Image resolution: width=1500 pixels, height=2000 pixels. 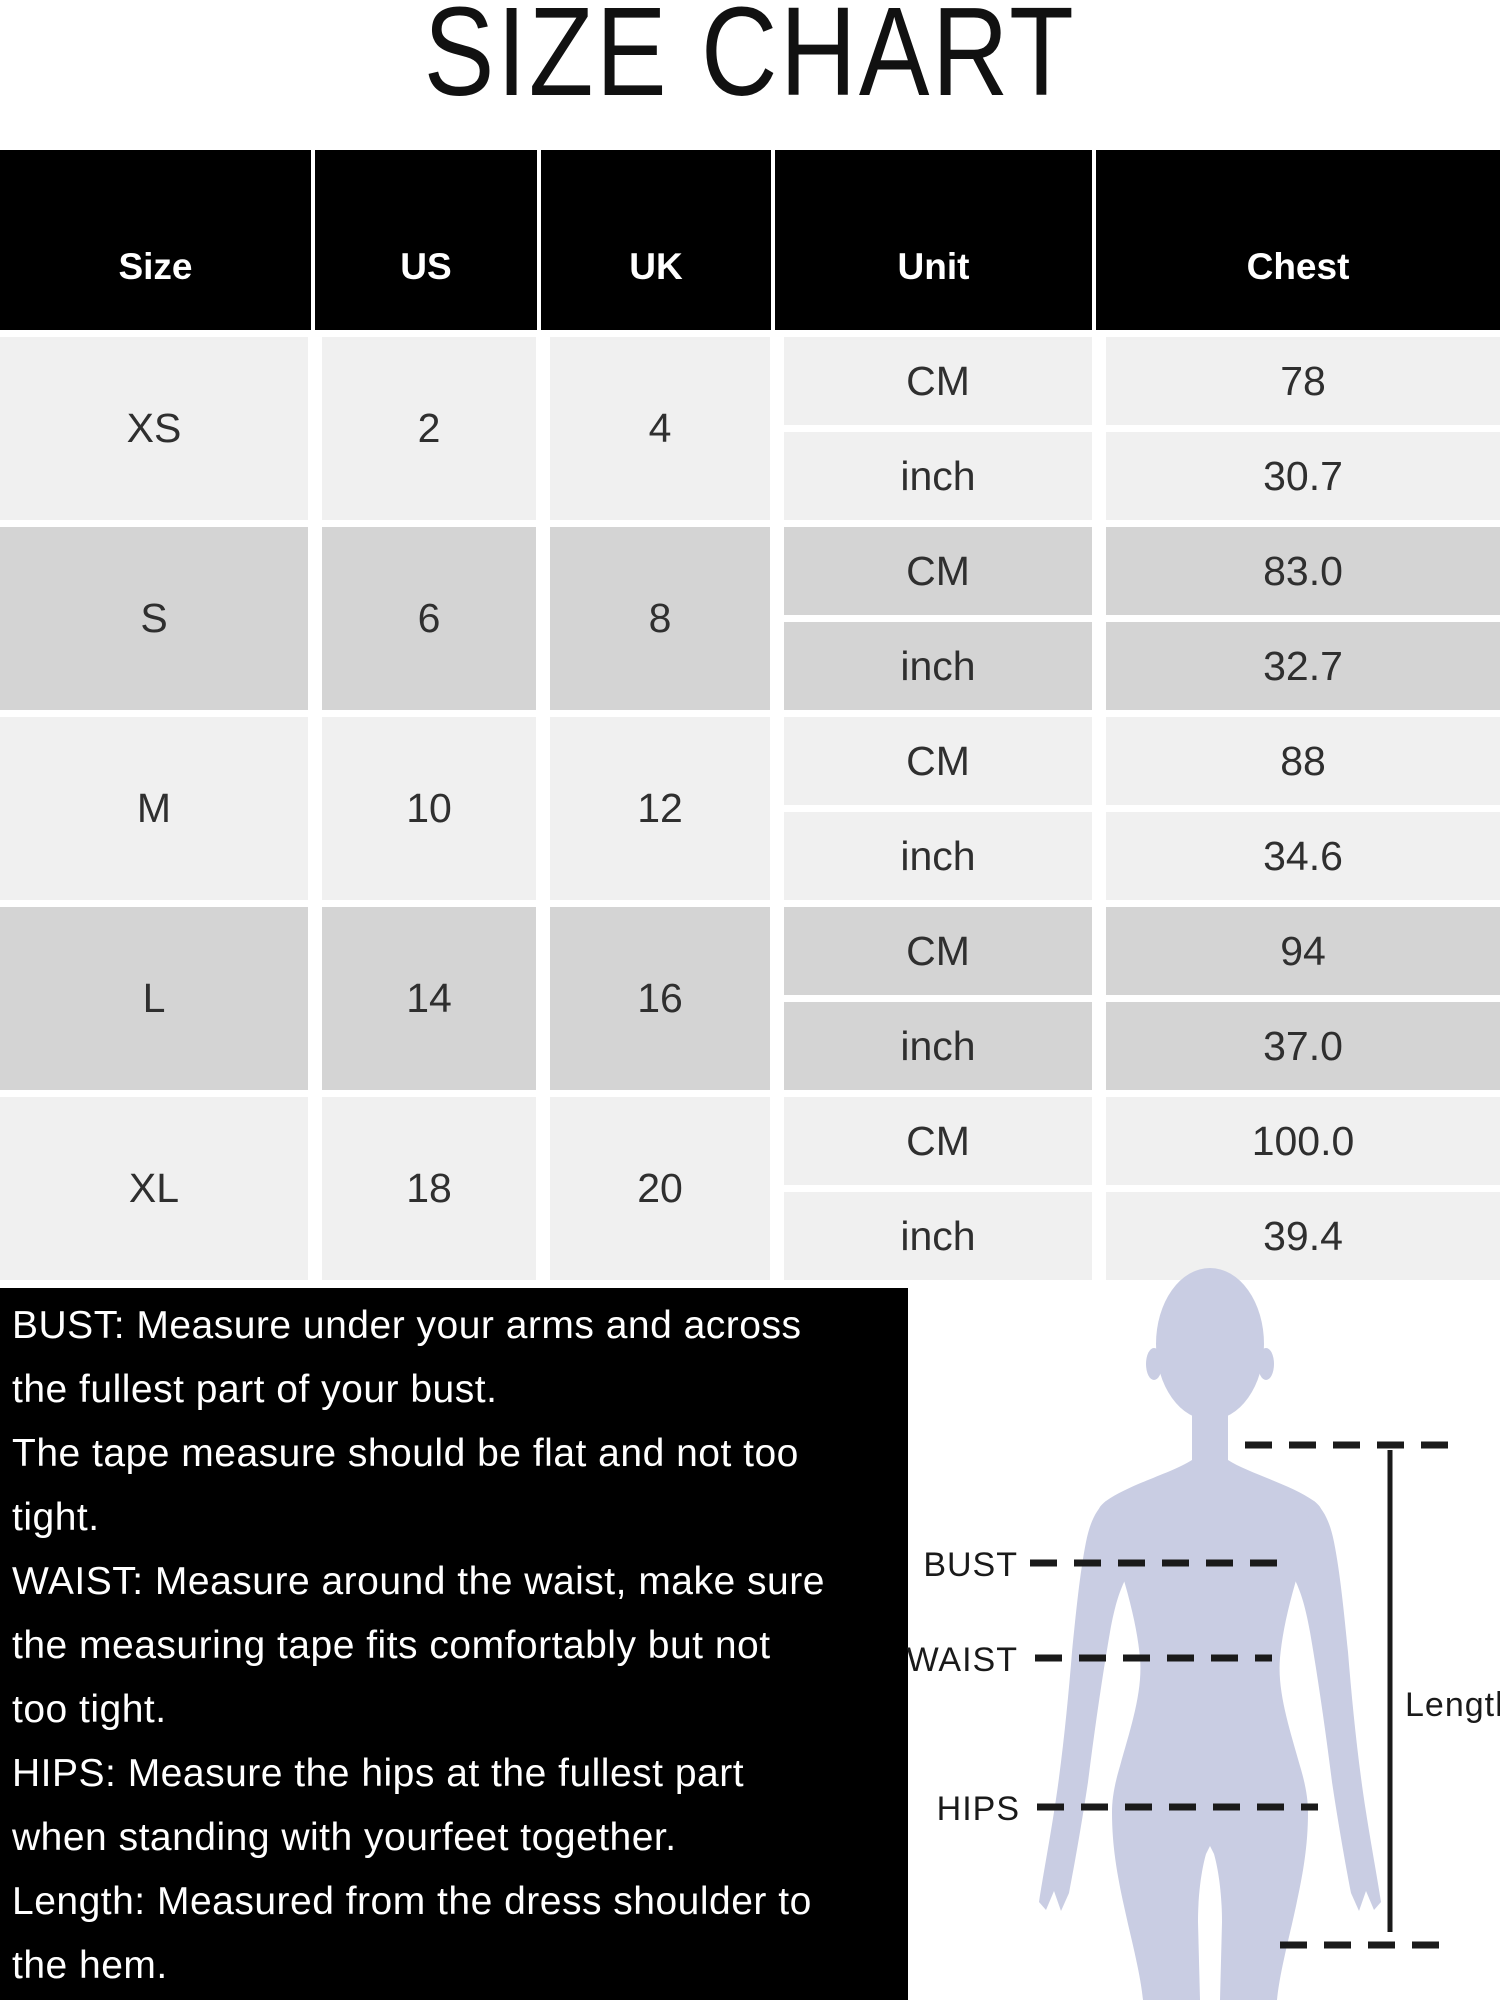 I want to click on chest-inch-value: 30.7, so click(x=1303, y=476).